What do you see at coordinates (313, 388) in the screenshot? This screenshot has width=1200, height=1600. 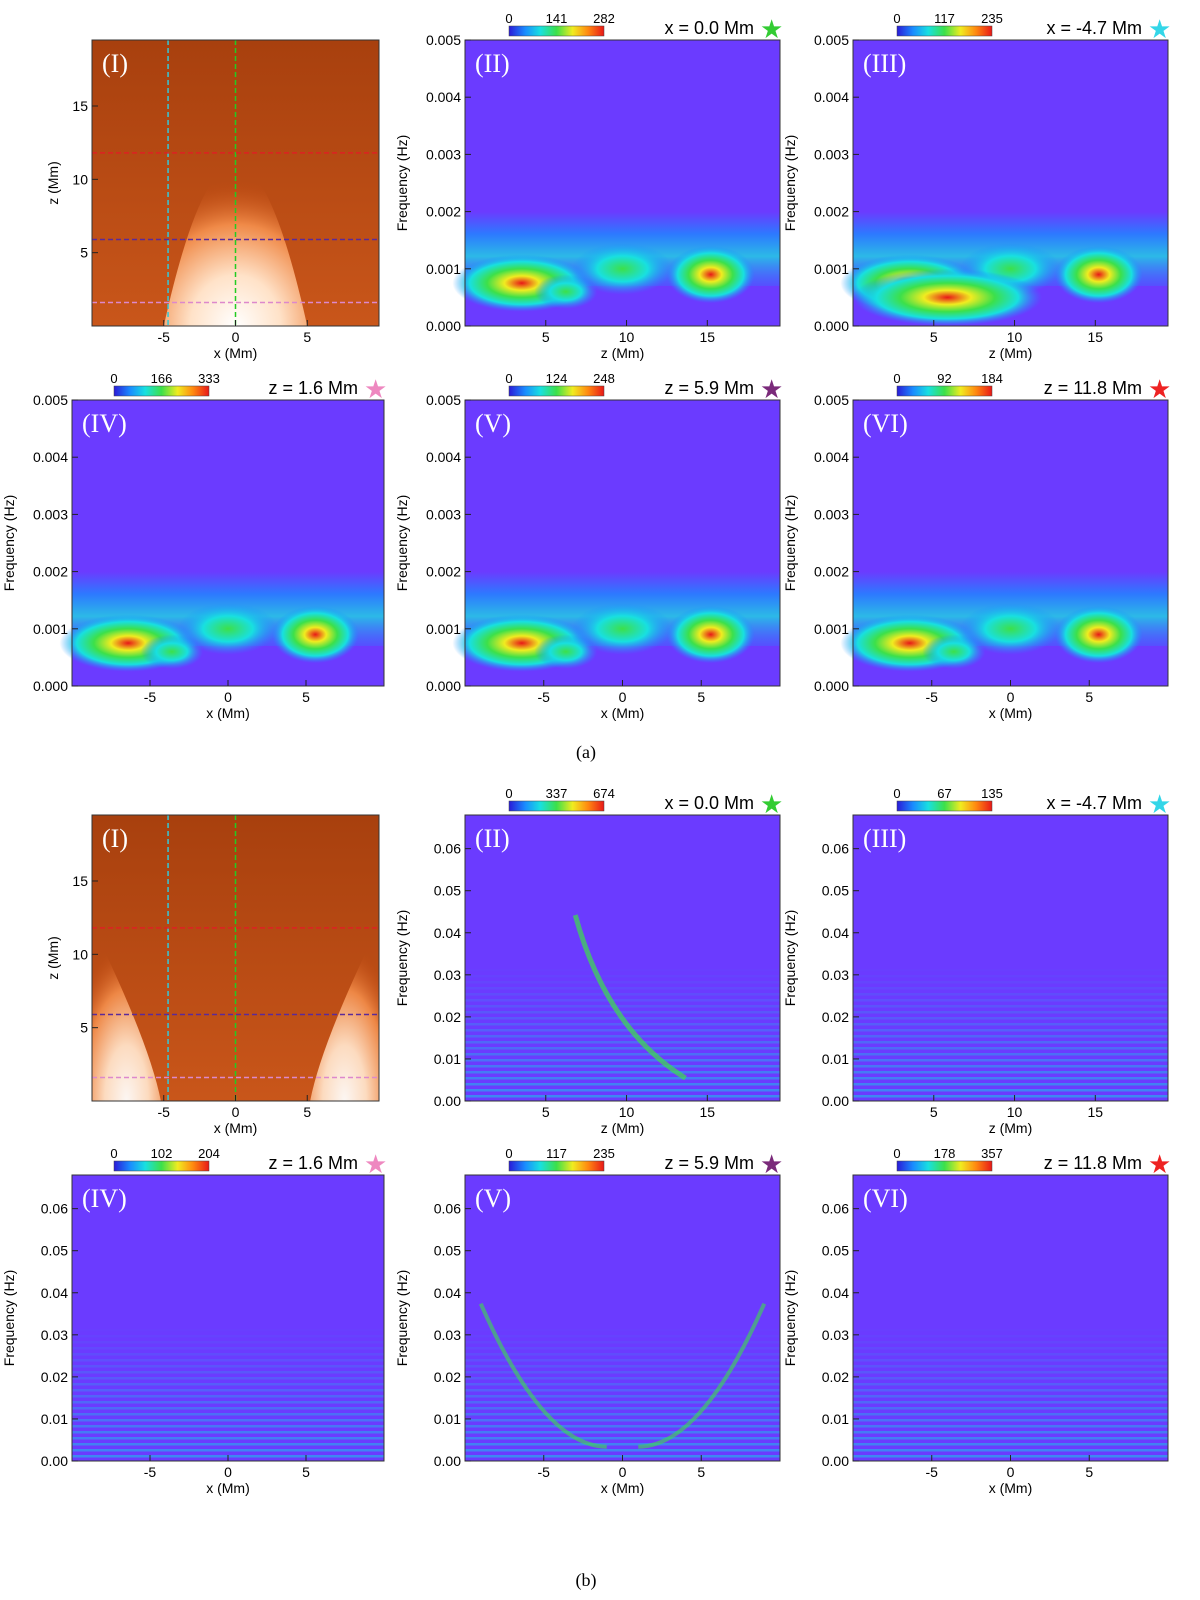 I see `panel-title: z = 1.6 Mm` at bounding box center [313, 388].